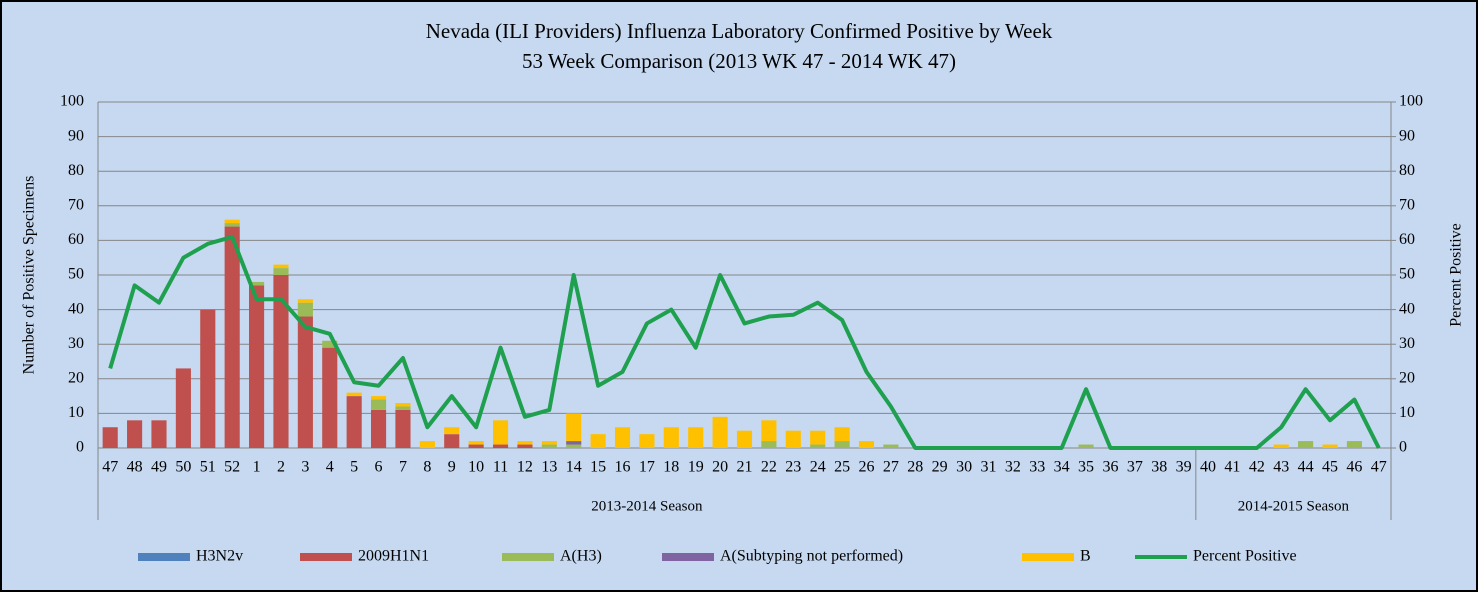 This screenshot has width=1478, height=592. I want to click on x-tick-label: 4, so click(330, 467).